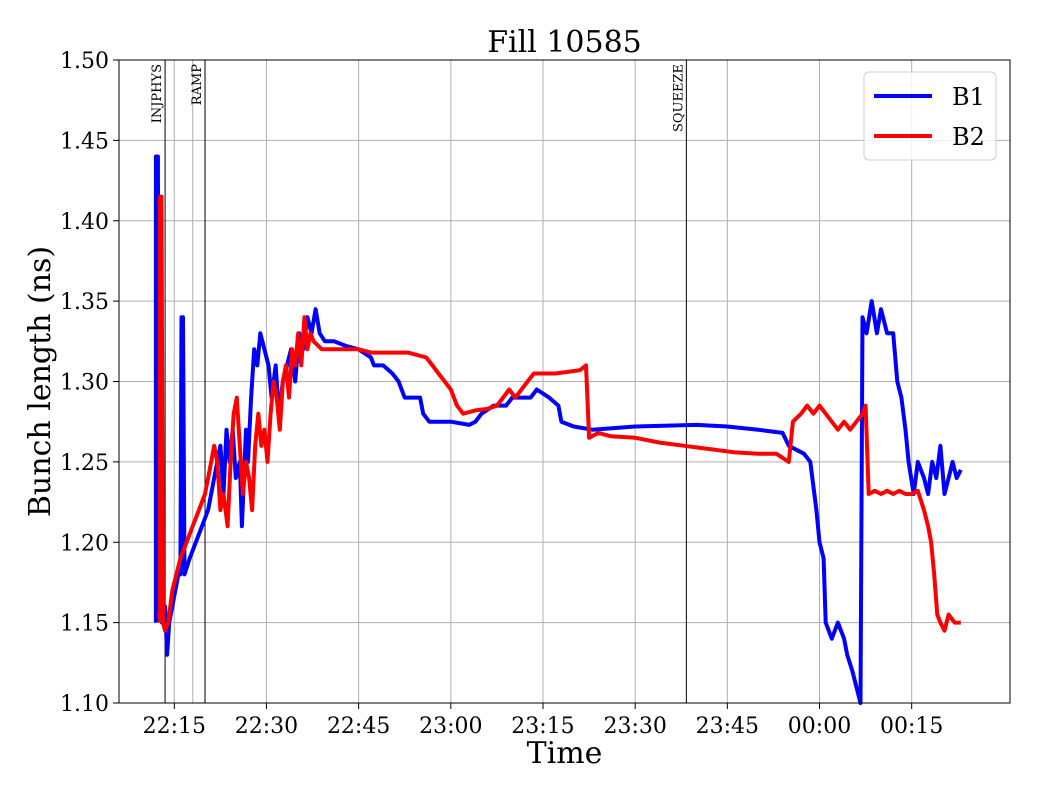 This screenshot has height=800, width=1040. Describe the element at coordinates (84, 543) in the screenshot. I see `y-tick-label: 1.20` at that location.